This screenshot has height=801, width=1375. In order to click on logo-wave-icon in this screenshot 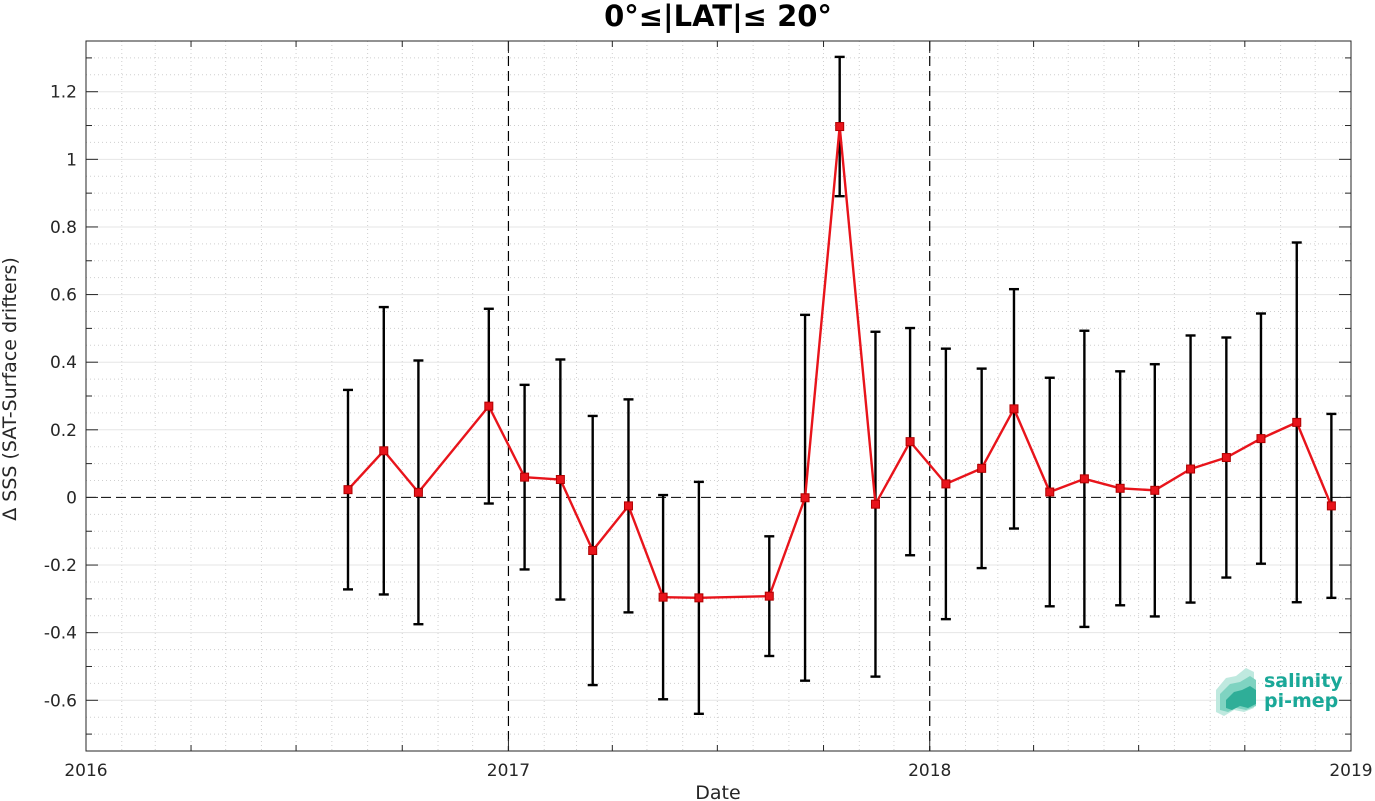, I will do `click(1236, 692)`.